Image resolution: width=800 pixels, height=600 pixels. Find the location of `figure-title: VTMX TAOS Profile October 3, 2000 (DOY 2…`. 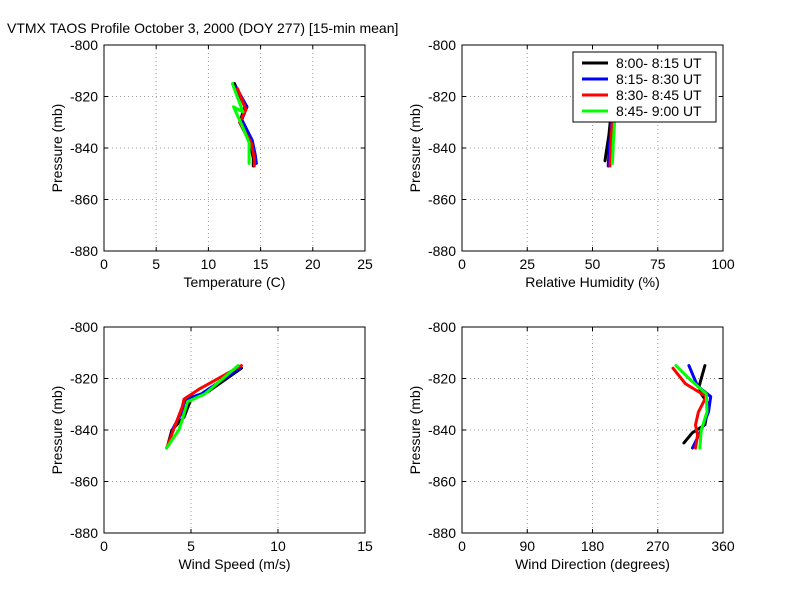

figure-title: VTMX TAOS Profile October 3, 2000 (DOY 2… is located at coordinates (202, 28).